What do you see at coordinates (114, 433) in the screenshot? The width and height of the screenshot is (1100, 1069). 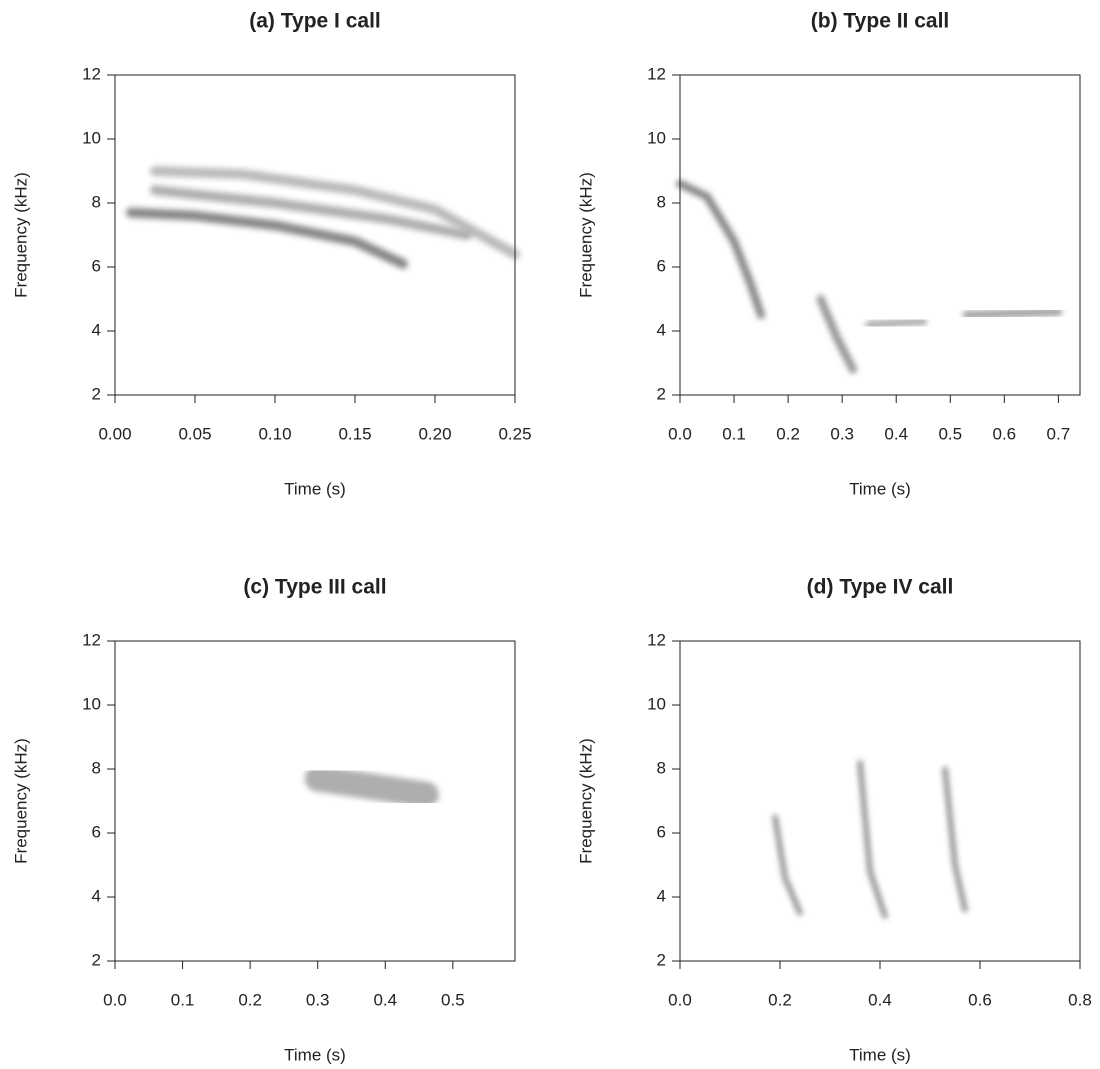 I see `x-tick-label: 0.00` at bounding box center [114, 433].